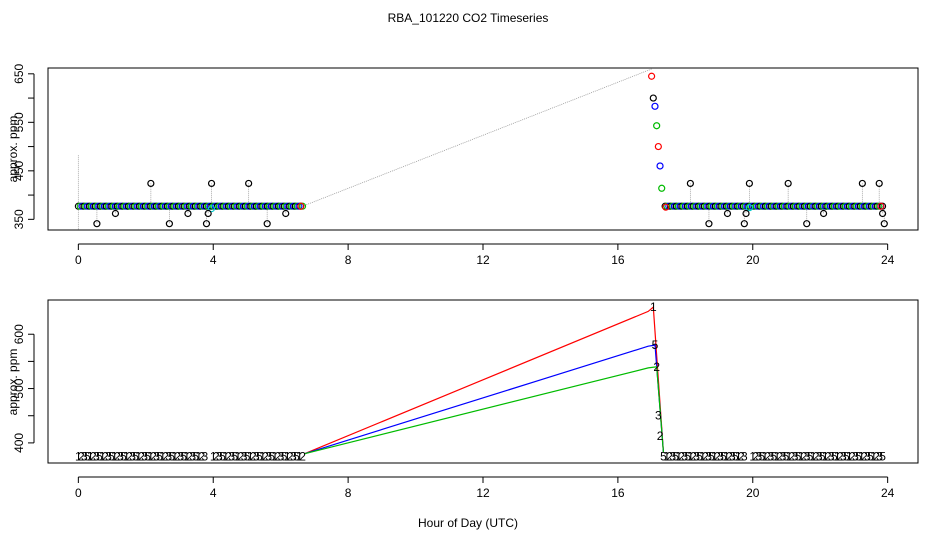 The height and width of the screenshot is (540, 936). I want to click on x-tick-label: 16, so click(618, 493).